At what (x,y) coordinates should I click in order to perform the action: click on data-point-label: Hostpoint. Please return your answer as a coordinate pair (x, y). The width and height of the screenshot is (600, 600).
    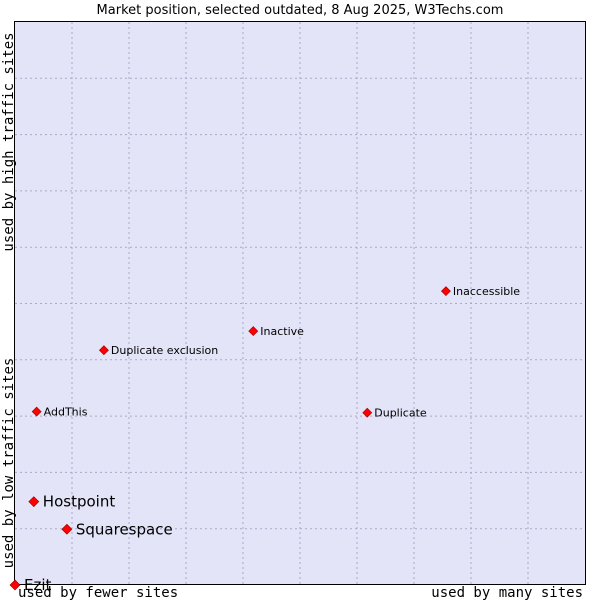
    Looking at the image, I should click on (79, 502).